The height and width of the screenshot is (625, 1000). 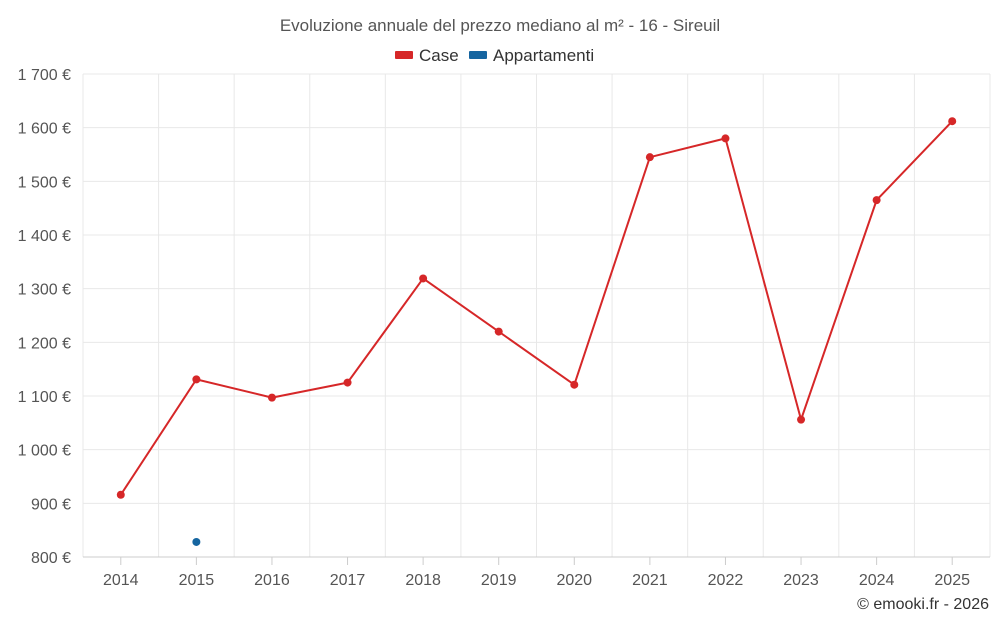 I want to click on x-tick-label: 2020, so click(x=574, y=580).